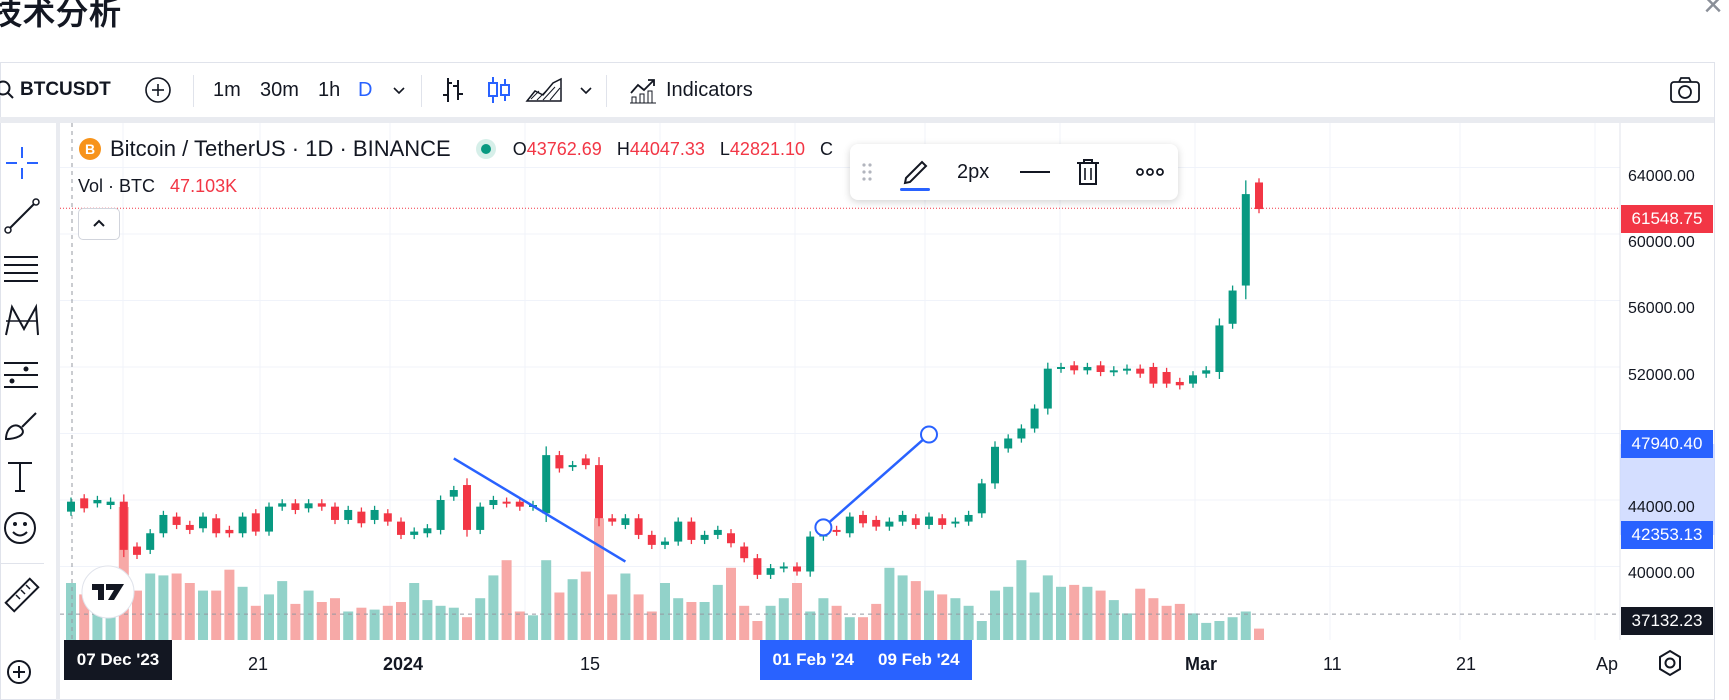  I want to click on search-icon, so click(7, 89).